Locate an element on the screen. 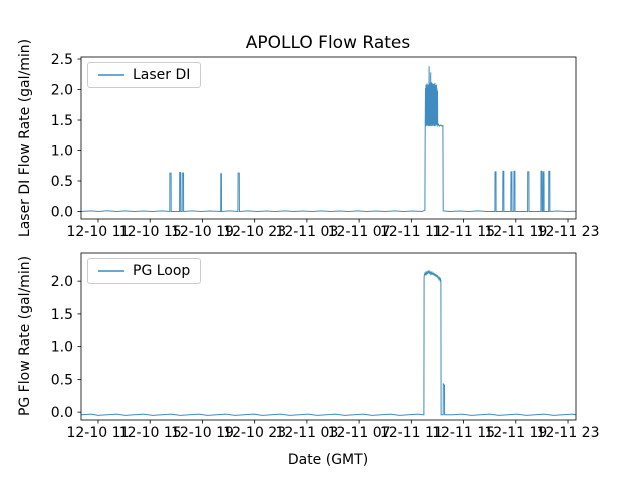 The height and width of the screenshot is (480, 640). x-axis-label: Date (GMT) is located at coordinates (328, 460).